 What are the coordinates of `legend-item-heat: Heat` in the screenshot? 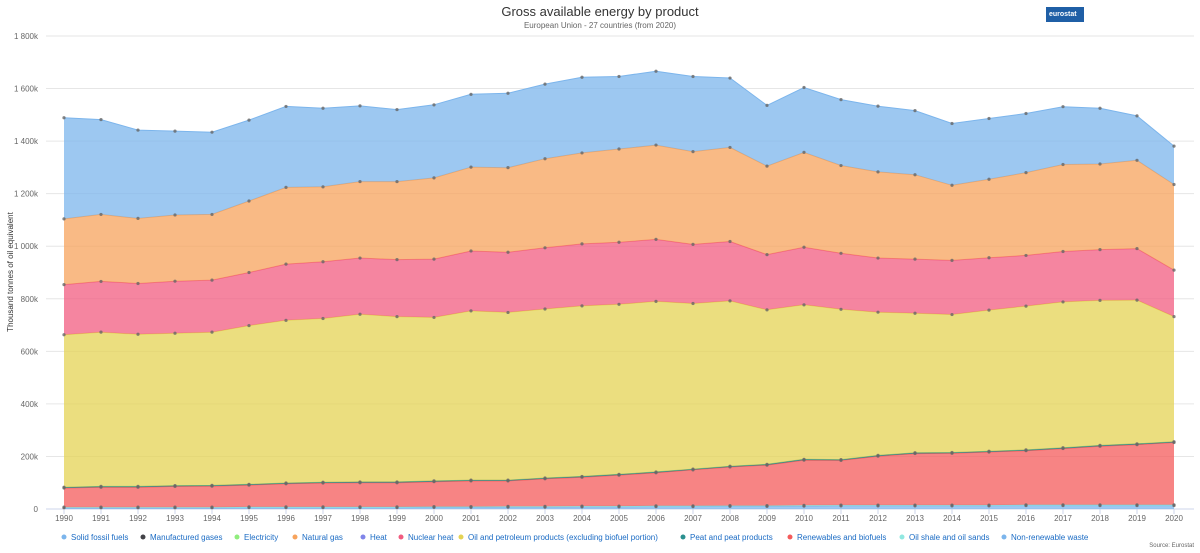 It's located at (374, 537).